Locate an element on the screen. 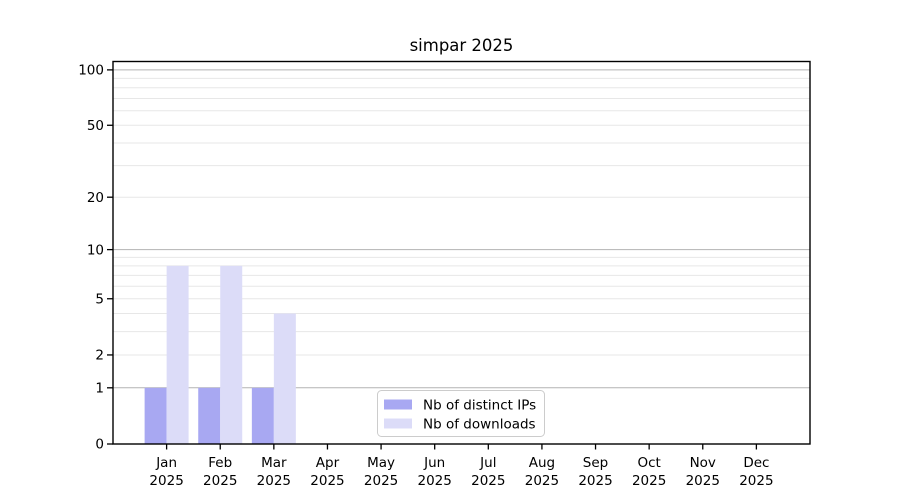  bar-distinct-ips-mar is located at coordinates (262, 415).